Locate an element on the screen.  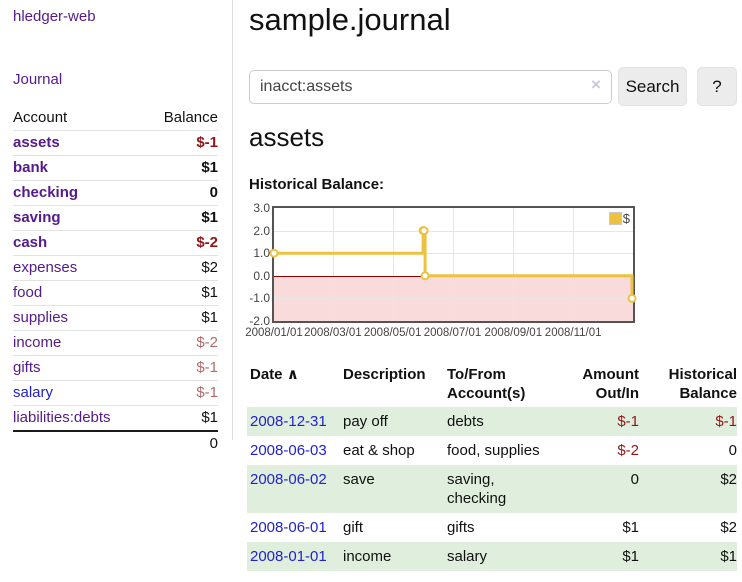
legend-label: $ is located at coordinates (626, 218).